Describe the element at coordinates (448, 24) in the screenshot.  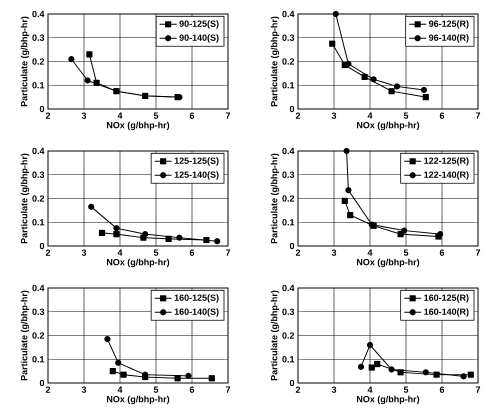
I see `legend-label: 96-125(R)` at that location.